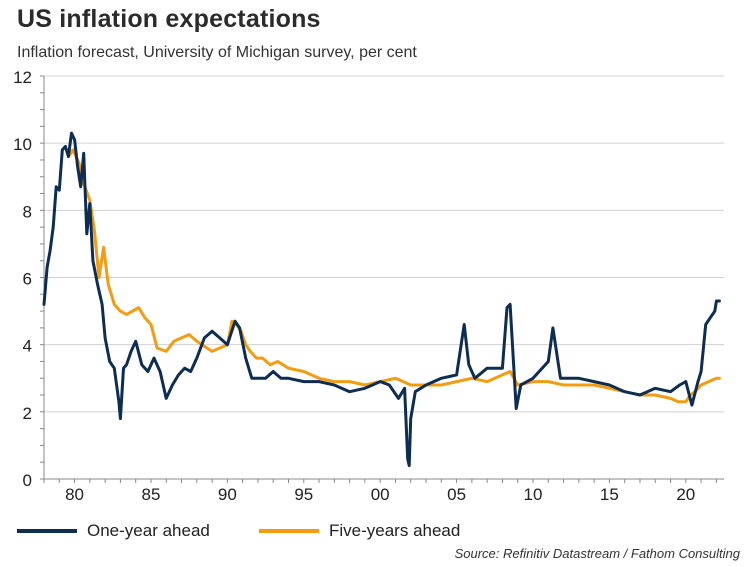 The image size is (756, 567). Describe the element at coordinates (456, 494) in the screenshot. I see `x-tick-label-05: 05` at that location.